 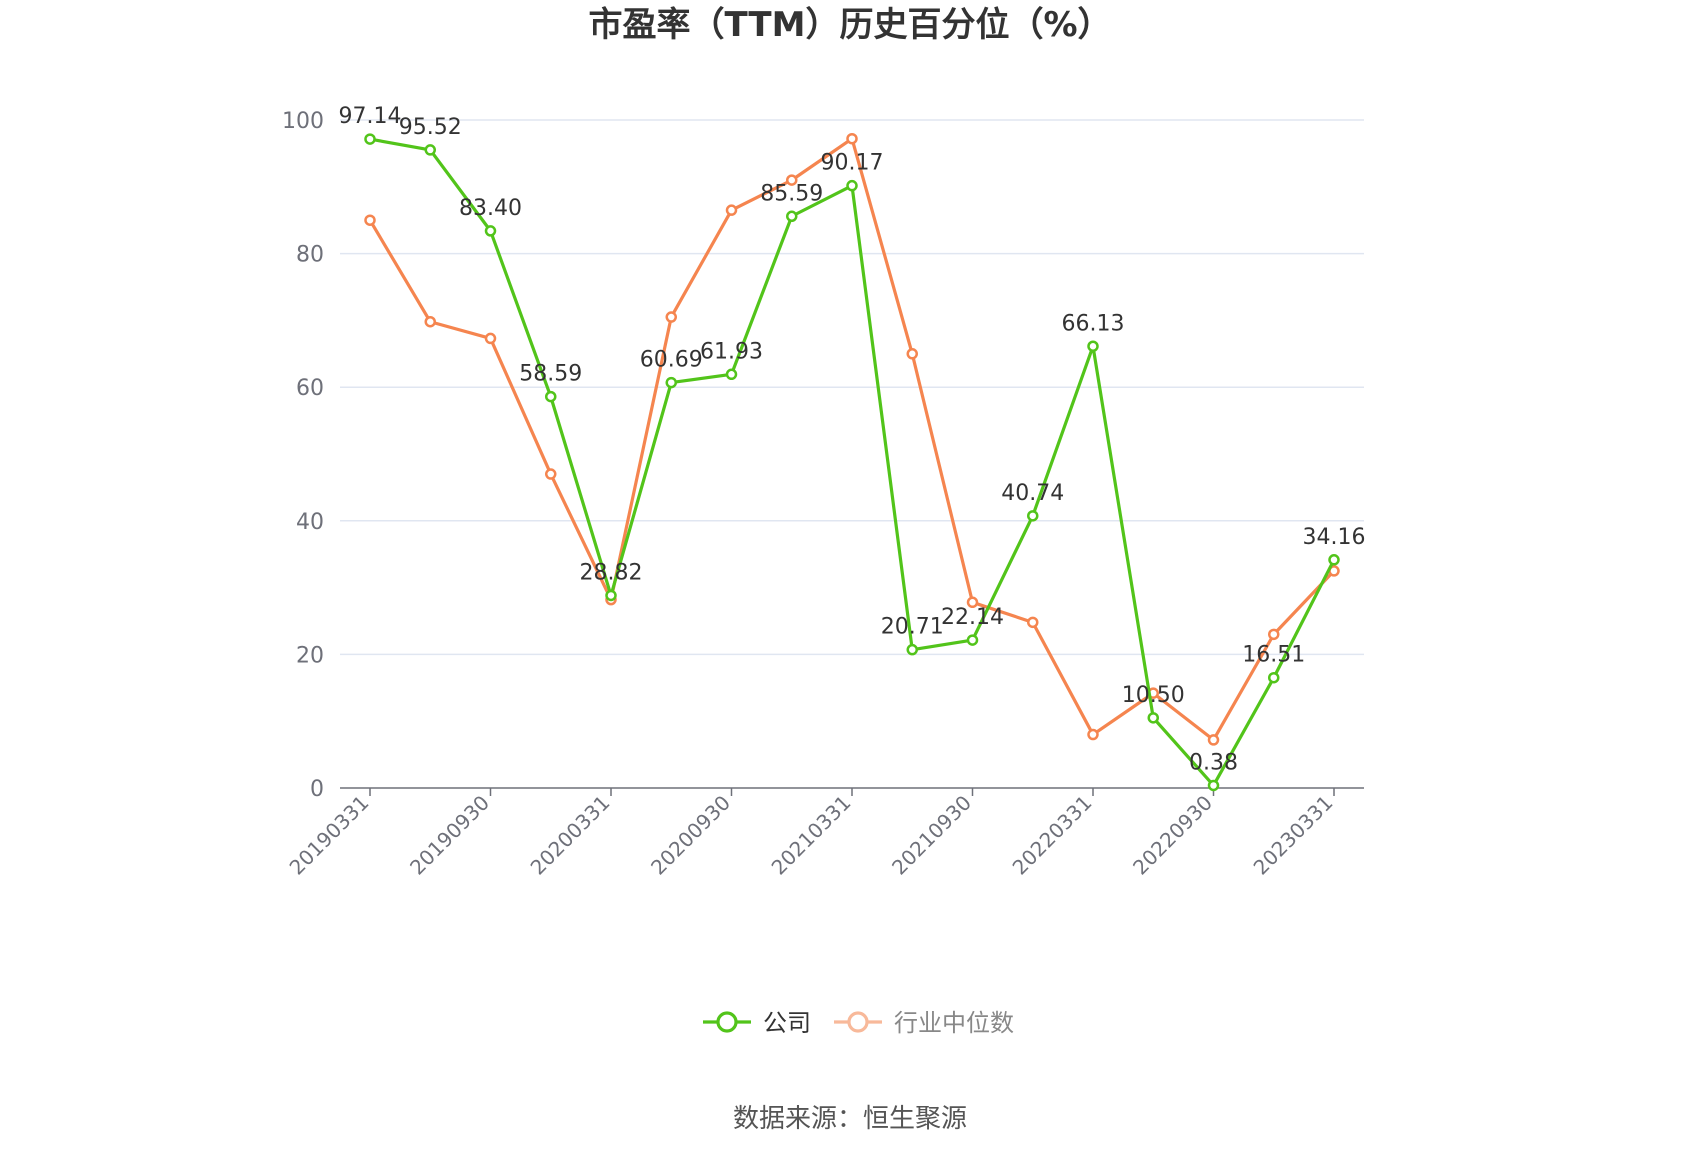 What do you see at coordinates (972, 617) in the screenshot?
I see `data-label: 22.14` at bounding box center [972, 617].